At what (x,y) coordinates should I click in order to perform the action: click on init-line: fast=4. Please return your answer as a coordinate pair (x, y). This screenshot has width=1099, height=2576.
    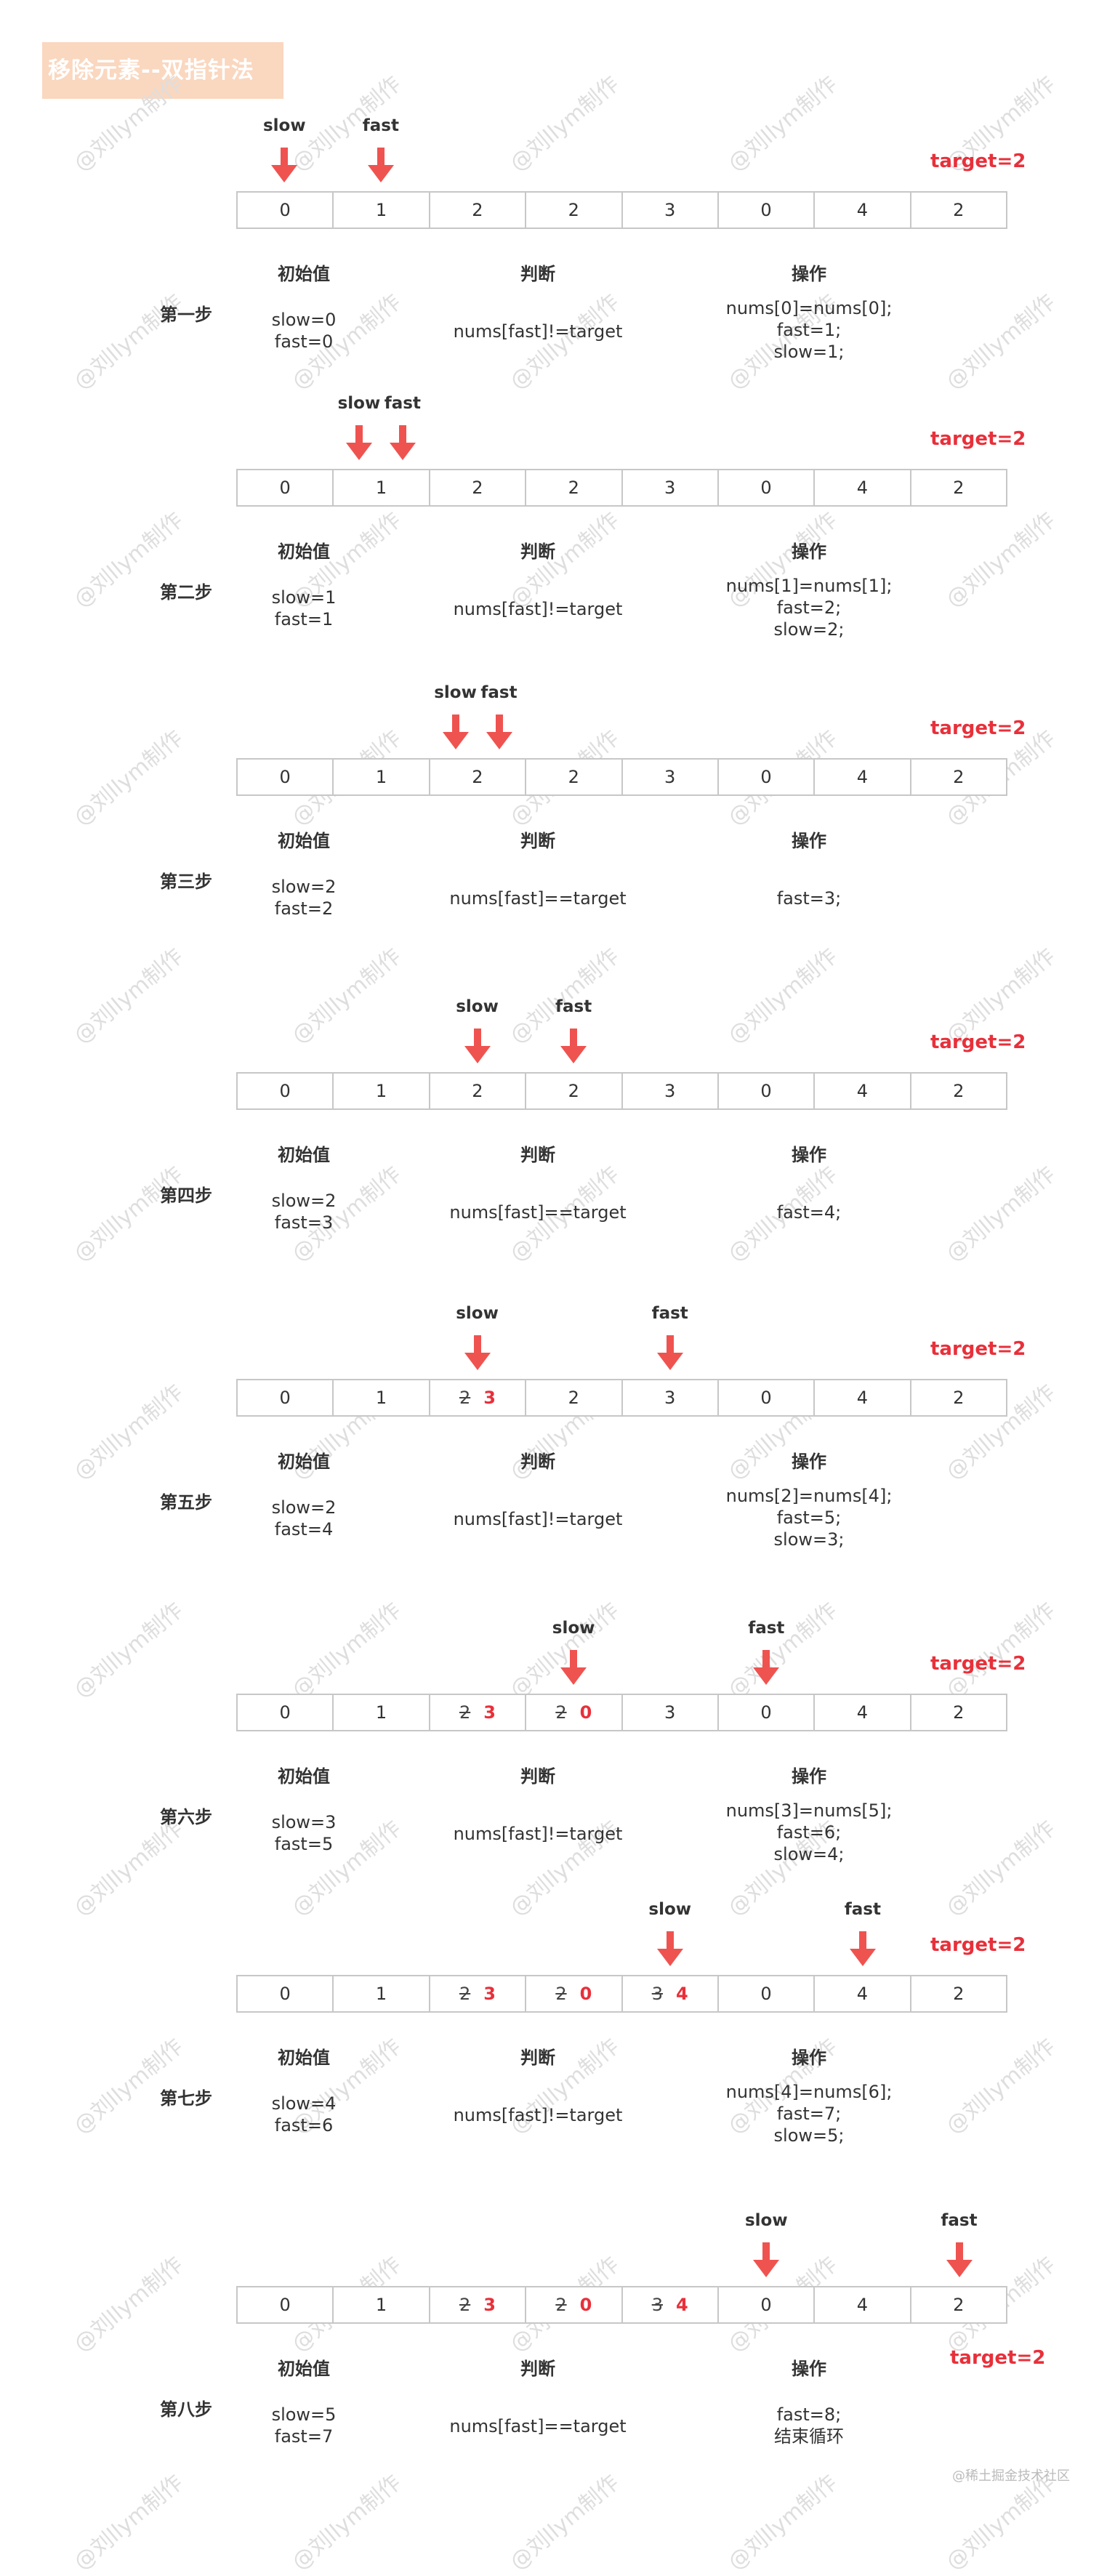
    Looking at the image, I should click on (304, 1529).